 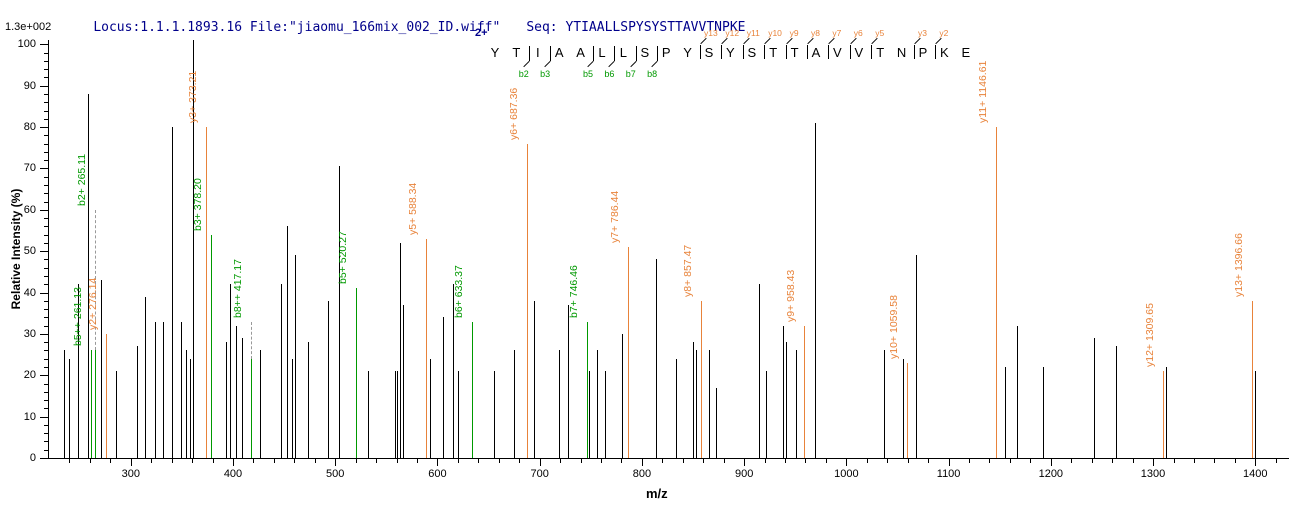 What do you see at coordinates (655, 27) in the screenshot?
I see `header-sequence: YTIAALLSPYSYSTTAVVTNPKE` at bounding box center [655, 27].